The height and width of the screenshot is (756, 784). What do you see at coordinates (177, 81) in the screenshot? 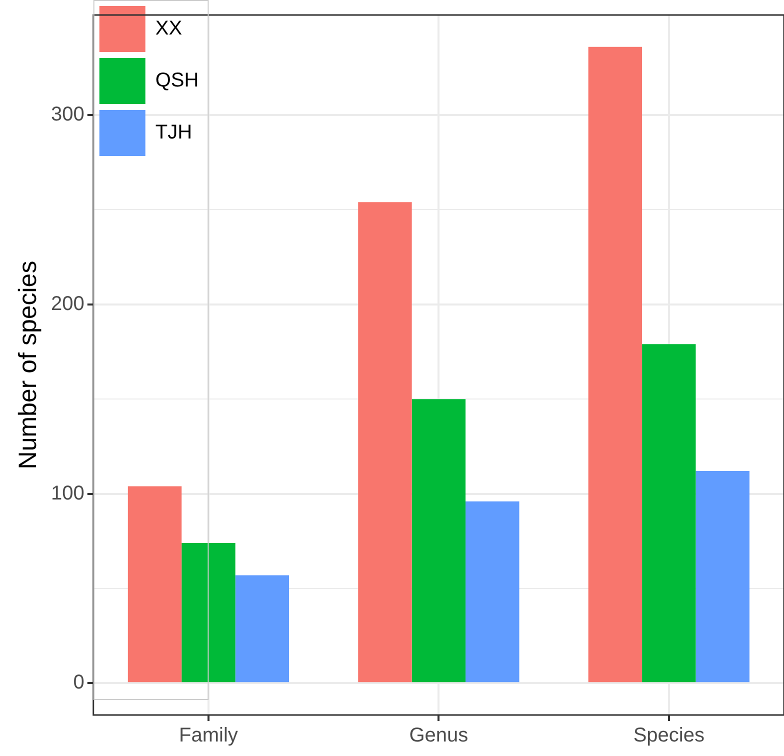
I see `legend-label: QSH` at bounding box center [177, 81].